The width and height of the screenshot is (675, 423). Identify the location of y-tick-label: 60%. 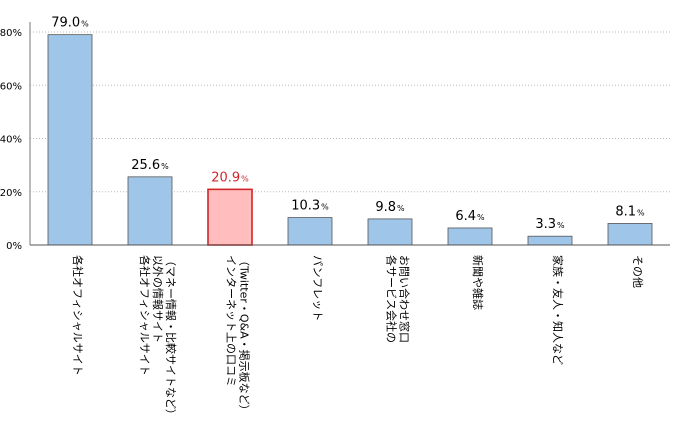
(11, 86).